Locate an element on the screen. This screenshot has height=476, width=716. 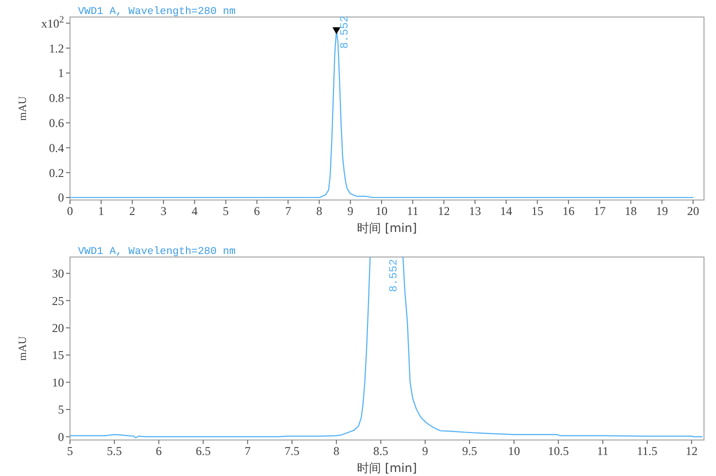
y-tick-label: 0.6 is located at coordinates (56, 123).